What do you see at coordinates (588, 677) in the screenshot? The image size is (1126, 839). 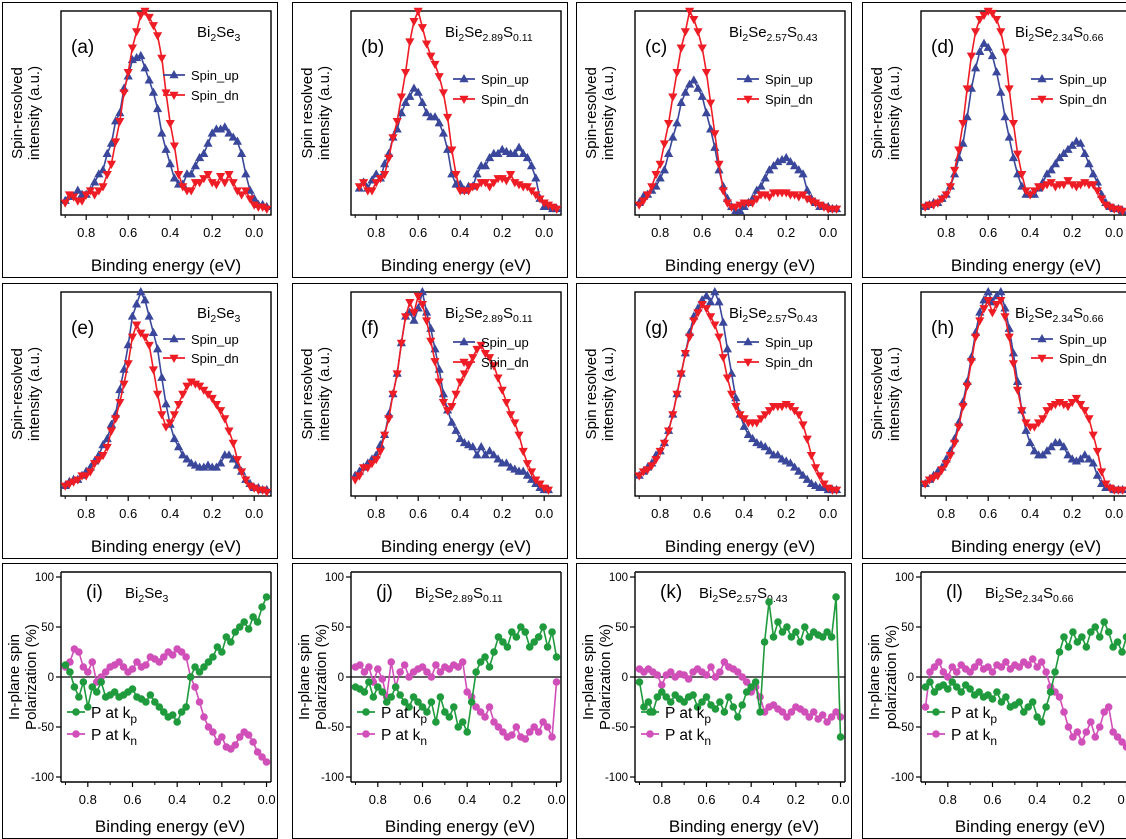 I see `y-axis-label-line: In-plane spin` at bounding box center [588, 677].